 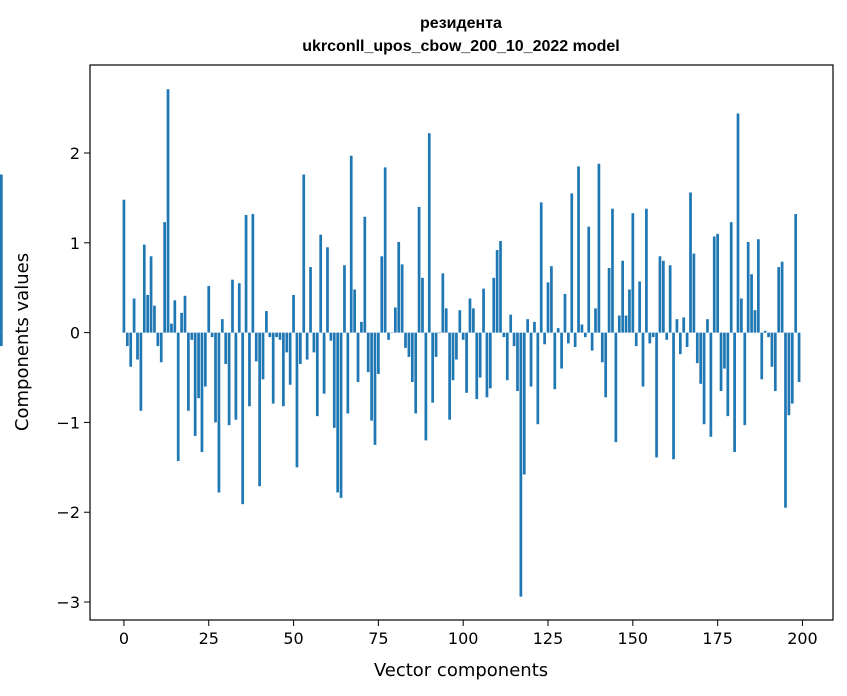 I want to click on x-tick-label: 50, so click(x=293, y=638).